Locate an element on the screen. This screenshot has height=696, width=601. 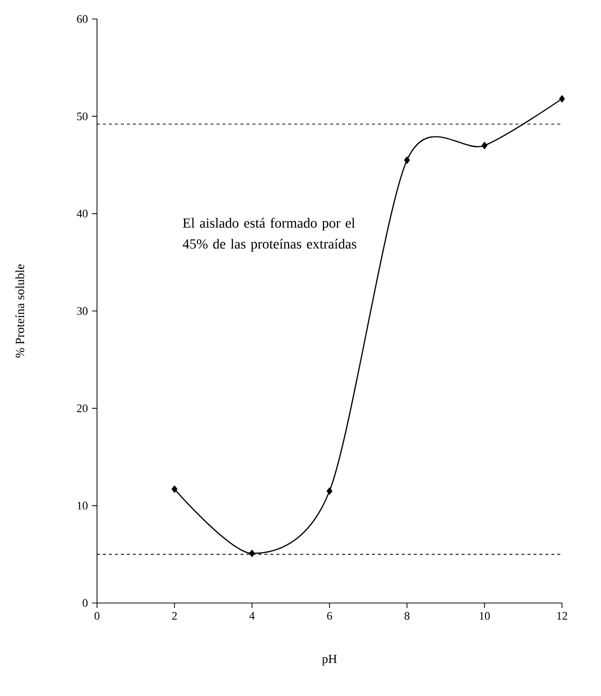
y-tick-label: 60 is located at coordinates (82, 19).